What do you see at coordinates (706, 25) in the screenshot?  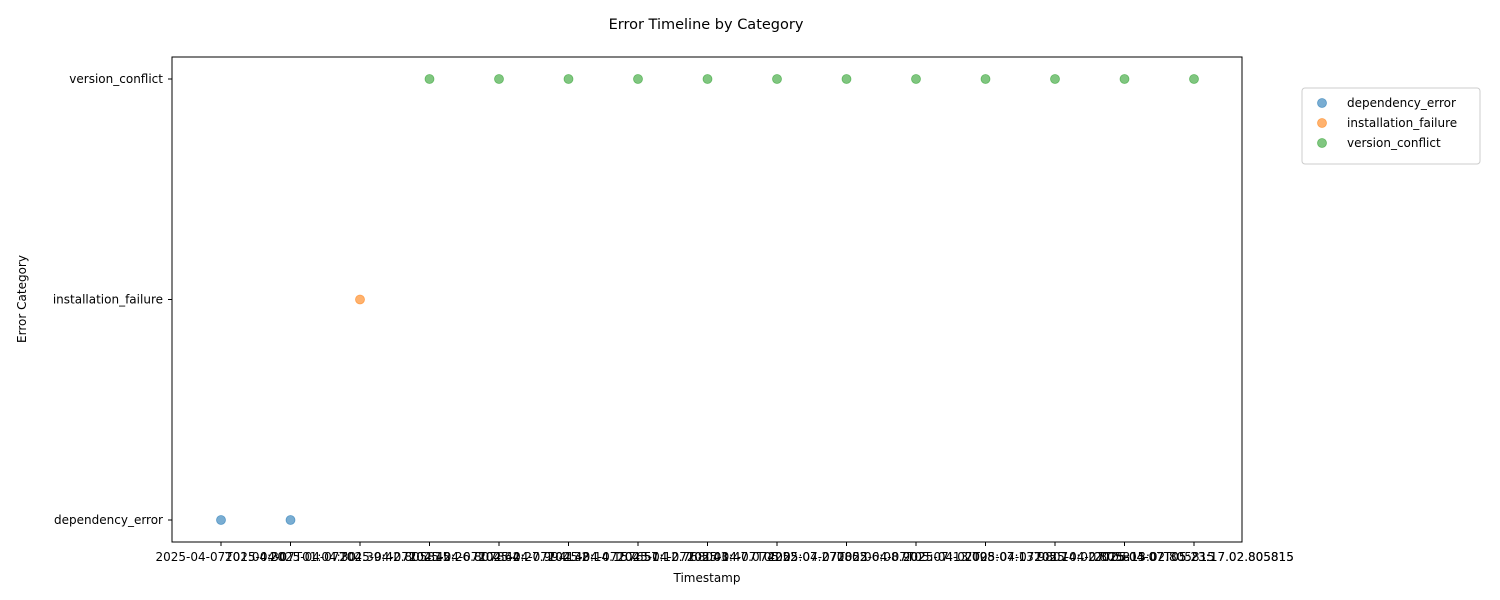 I see `chart-title: Error Timeline by Category` at bounding box center [706, 25].